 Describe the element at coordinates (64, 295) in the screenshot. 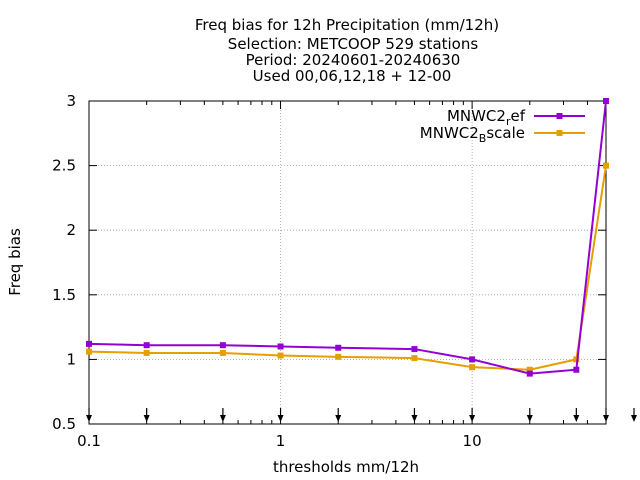

I see `y-tick-label: 1.5` at that location.